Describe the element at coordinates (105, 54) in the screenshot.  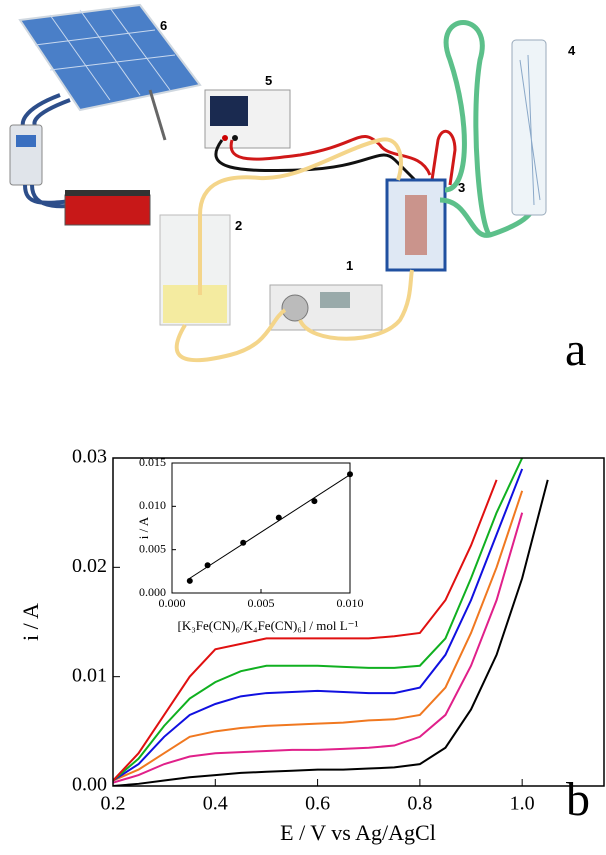
I see `panel-grid` at that location.